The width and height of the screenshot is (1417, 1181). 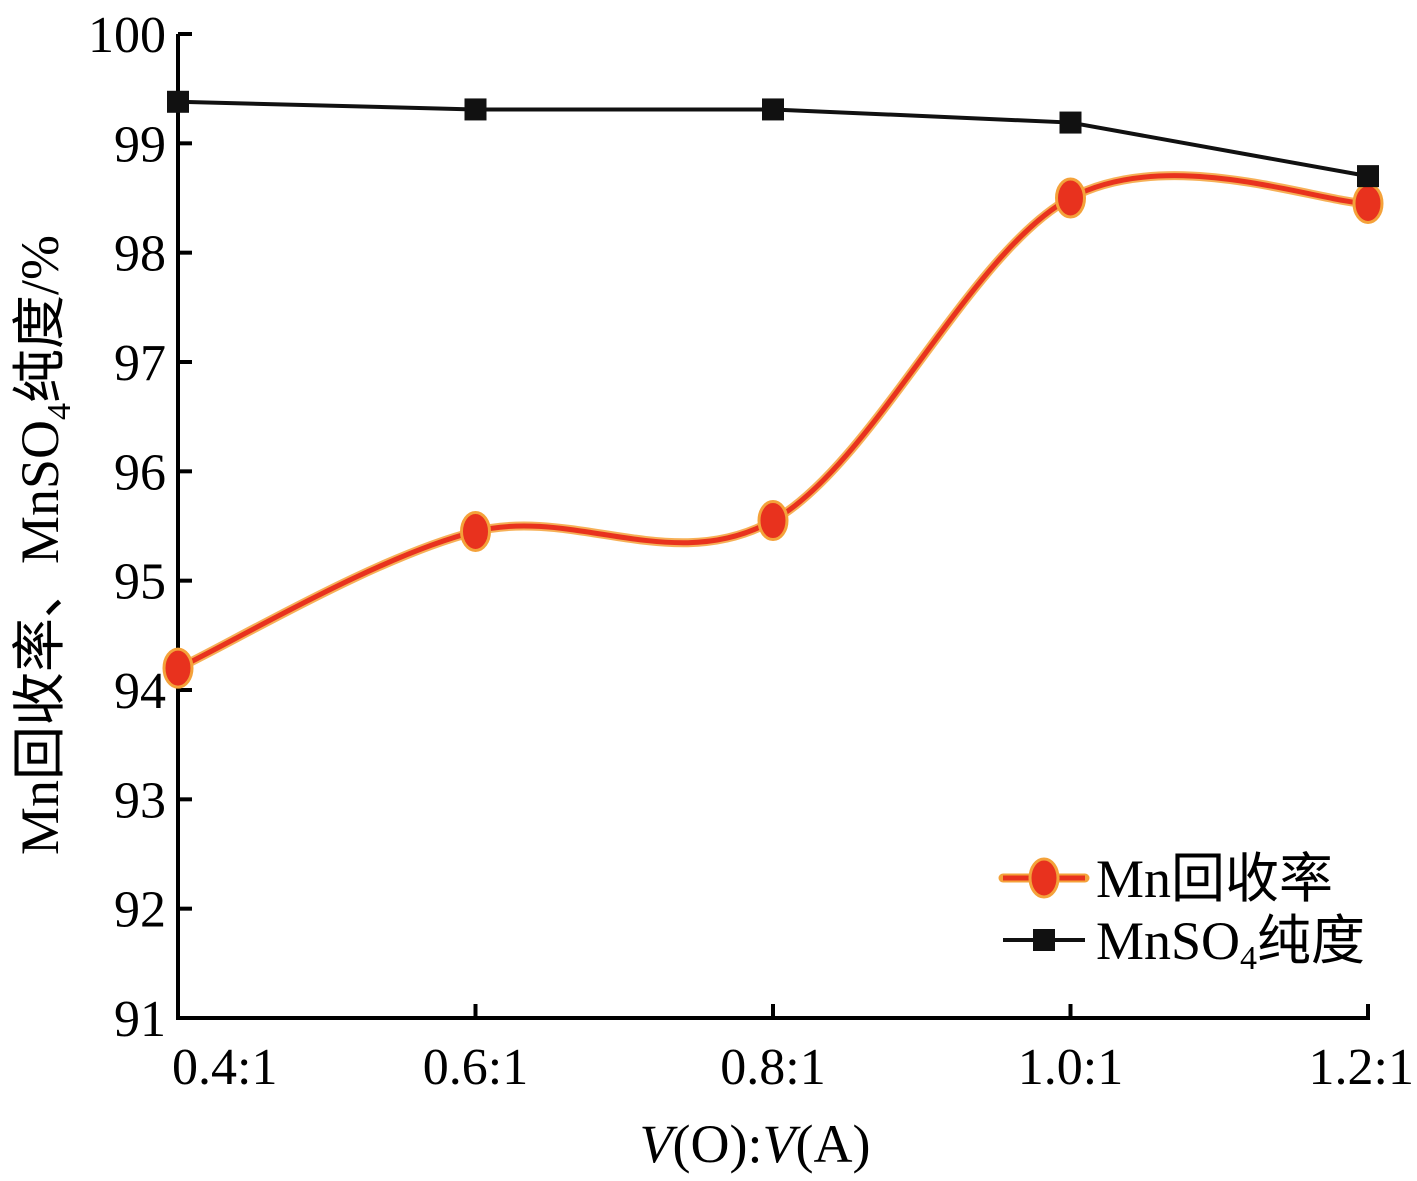 What do you see at coordinates (140, 472) in the screenshot?
I see `y-tick-label: 96` at bounding box center [140, 472].